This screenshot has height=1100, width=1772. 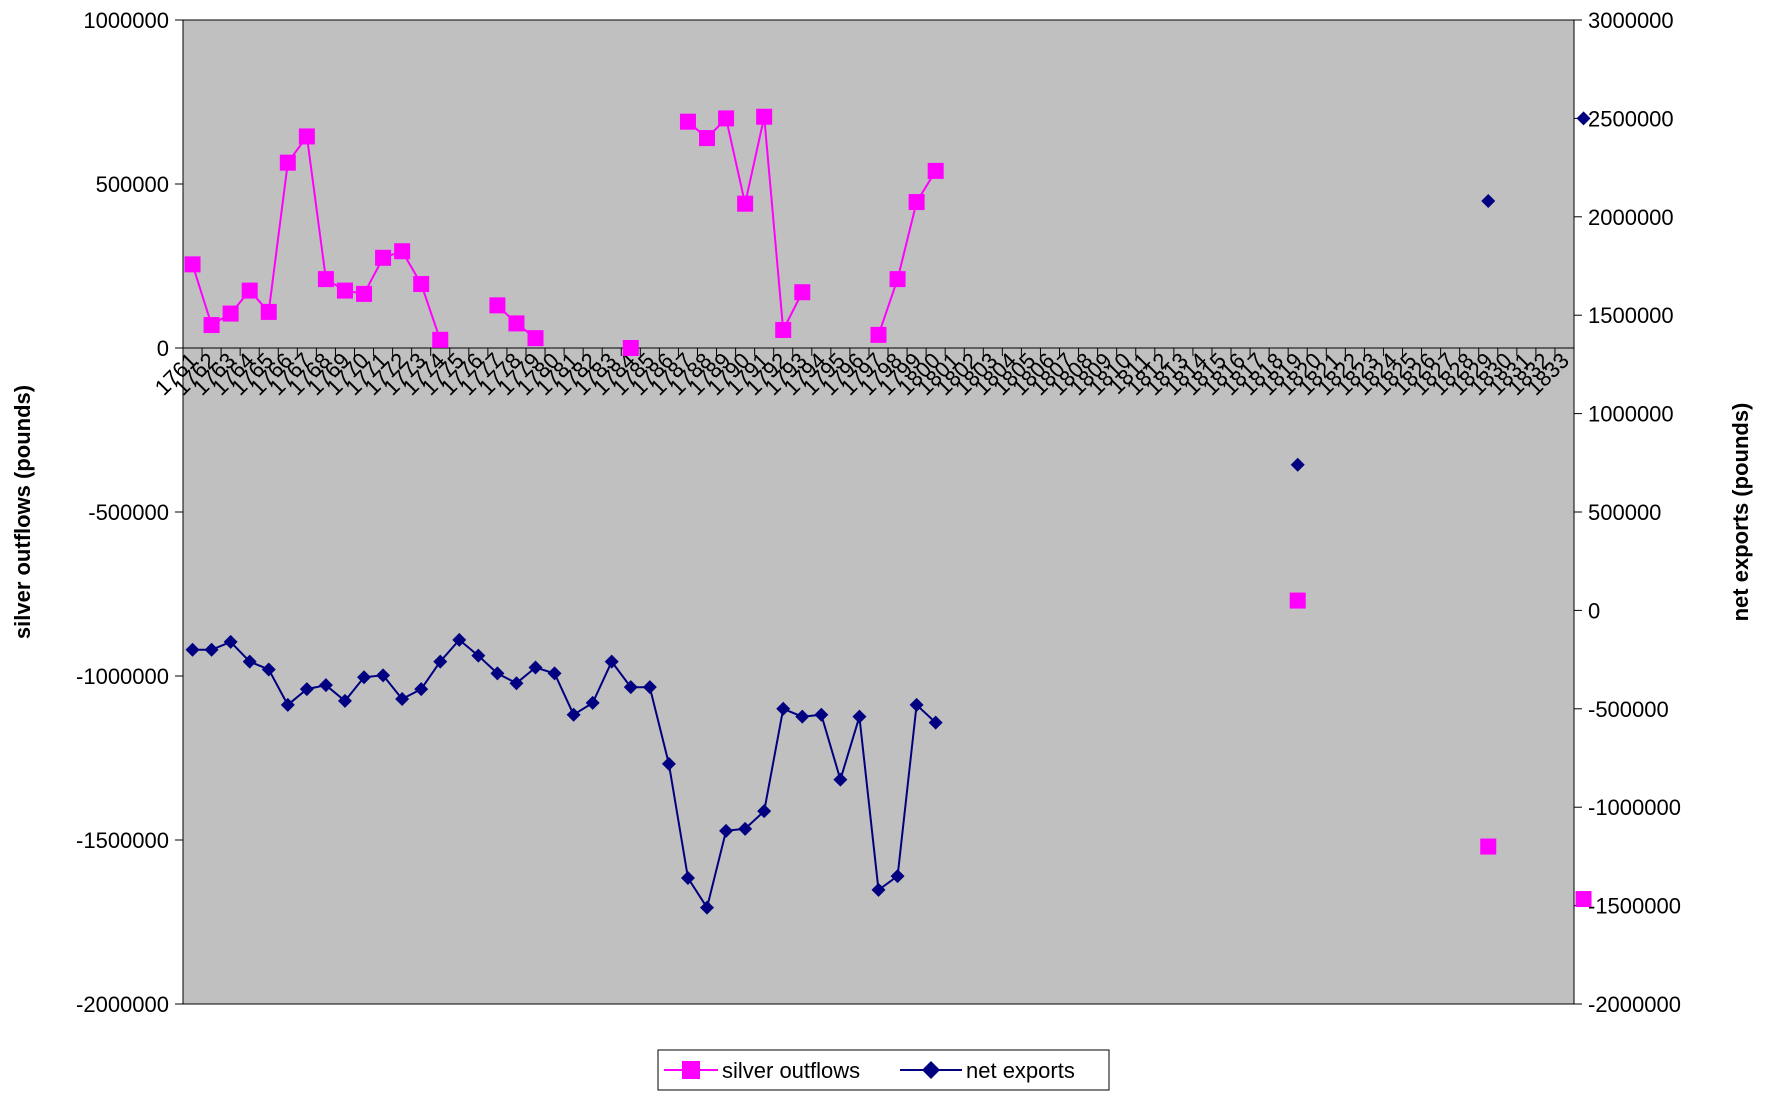 What do you see at coordinates (1631, 20) in the screenshot?
I see `right-axis-tick-label: 3000000` at bounding box center [1631, 20].